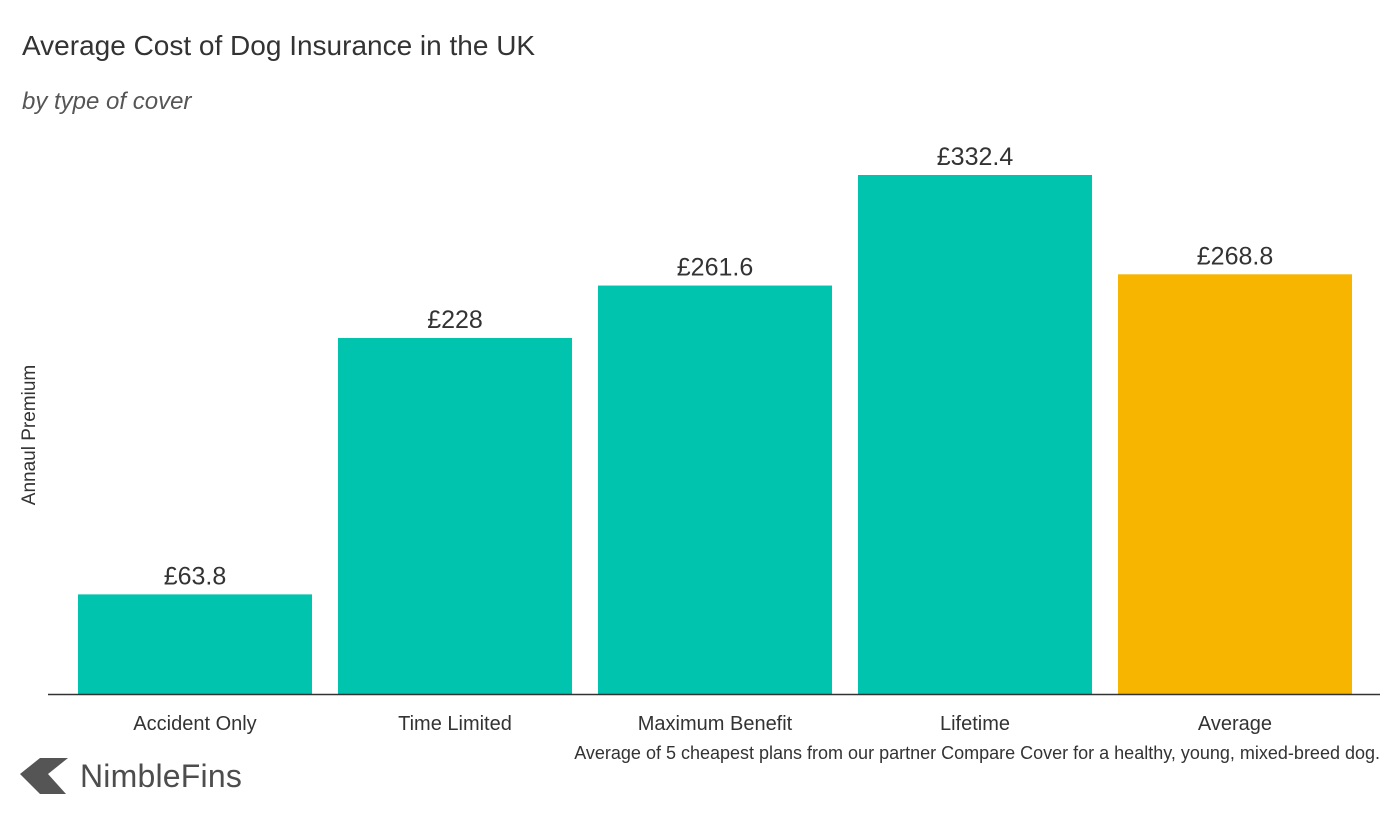 This screenshot has height=822, width=1400. I want to click on bar-value-label-2: £261.6, so click(715, 268).